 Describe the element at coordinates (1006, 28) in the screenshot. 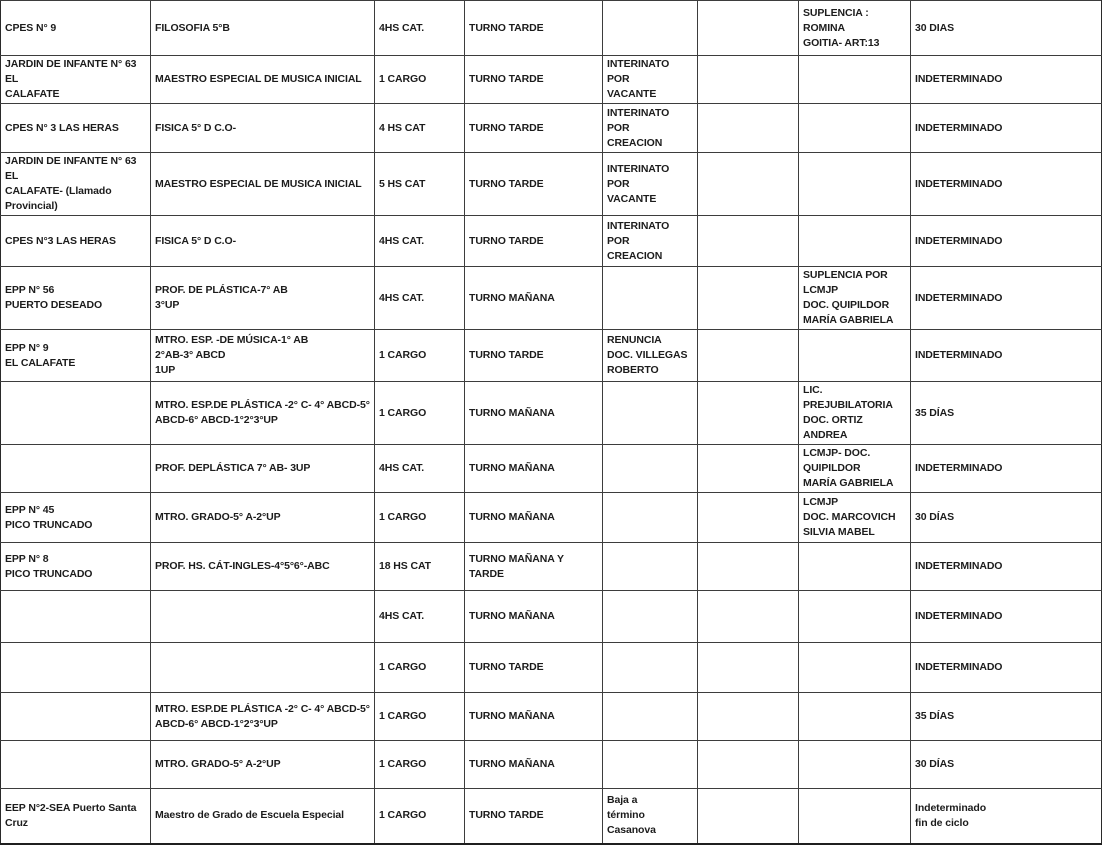

I see `duration-cell: 30 DIAS` at that location.